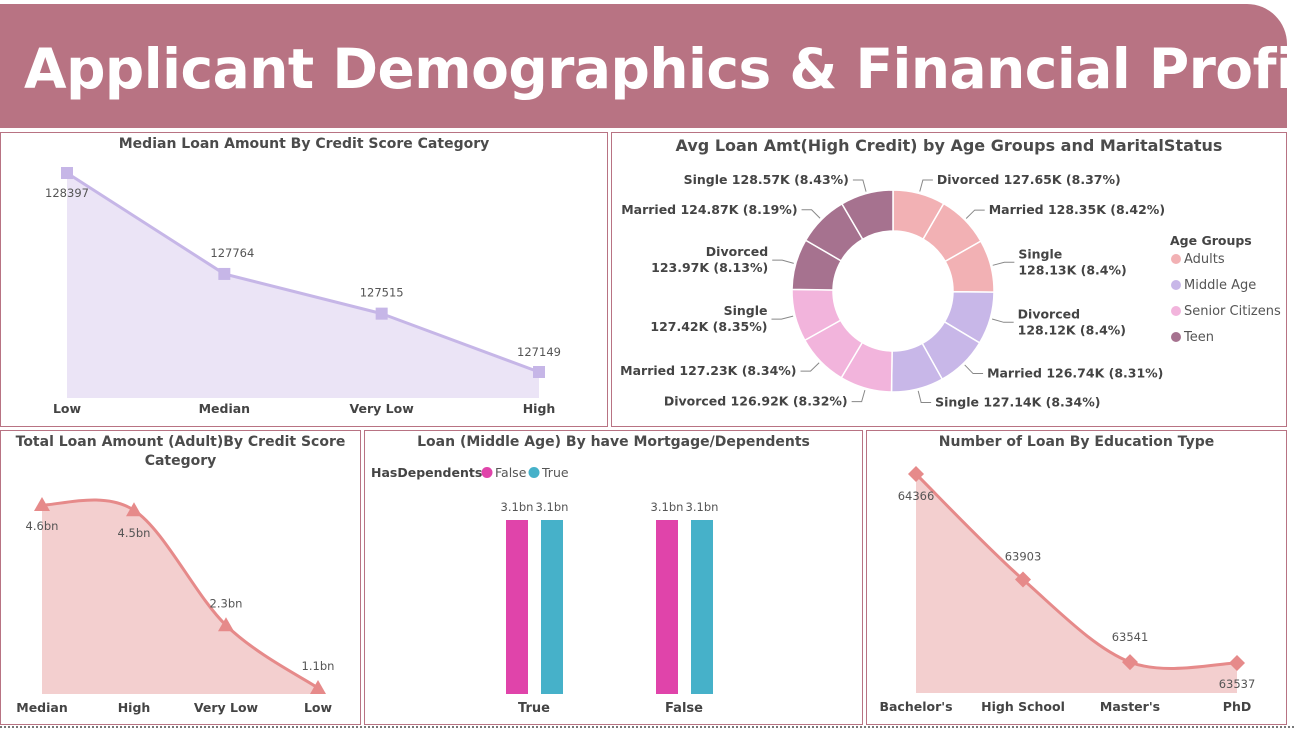  What do you see at coordinates (1130, 706) in the screenshot?
I see `loans_by_education-category-label: Master's` at bounding box center [1130, 706].